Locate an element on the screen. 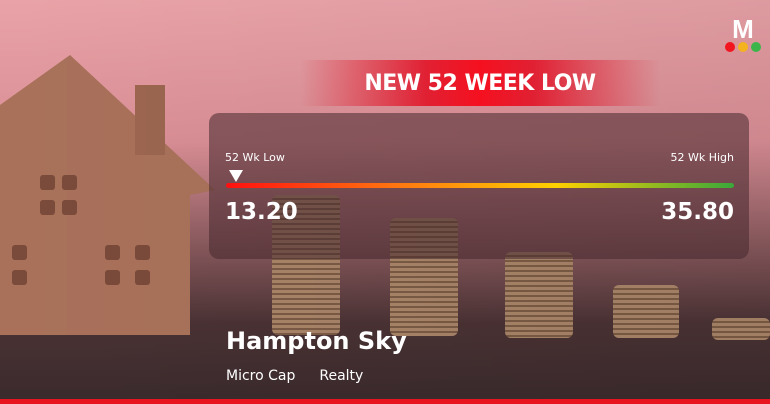 The height and width of the screenshot is (404, 770). logo-dot-yellow is located at coordinates (743, 47).